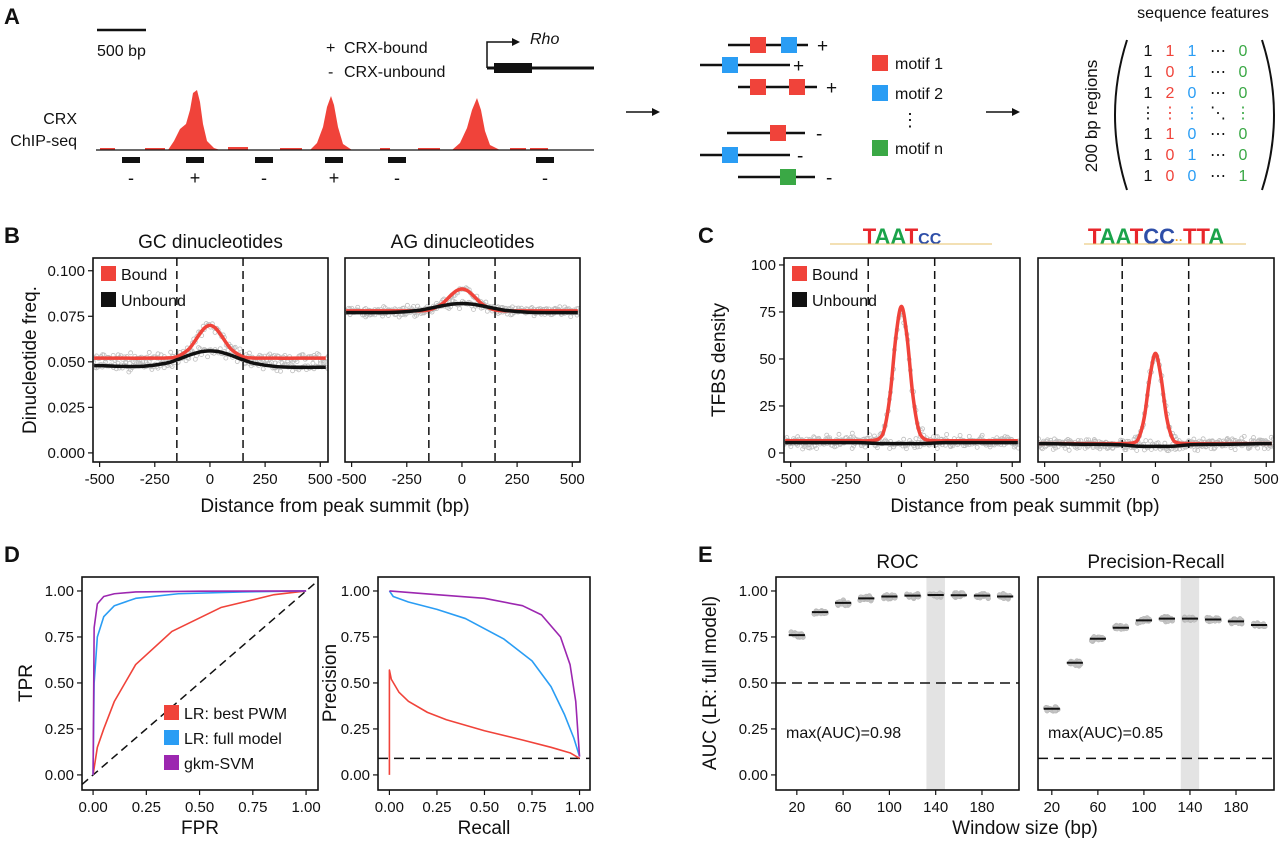 The width and height of the screenshot is (1280, 846). I want to click on series-line-bound, so click(210, 341).